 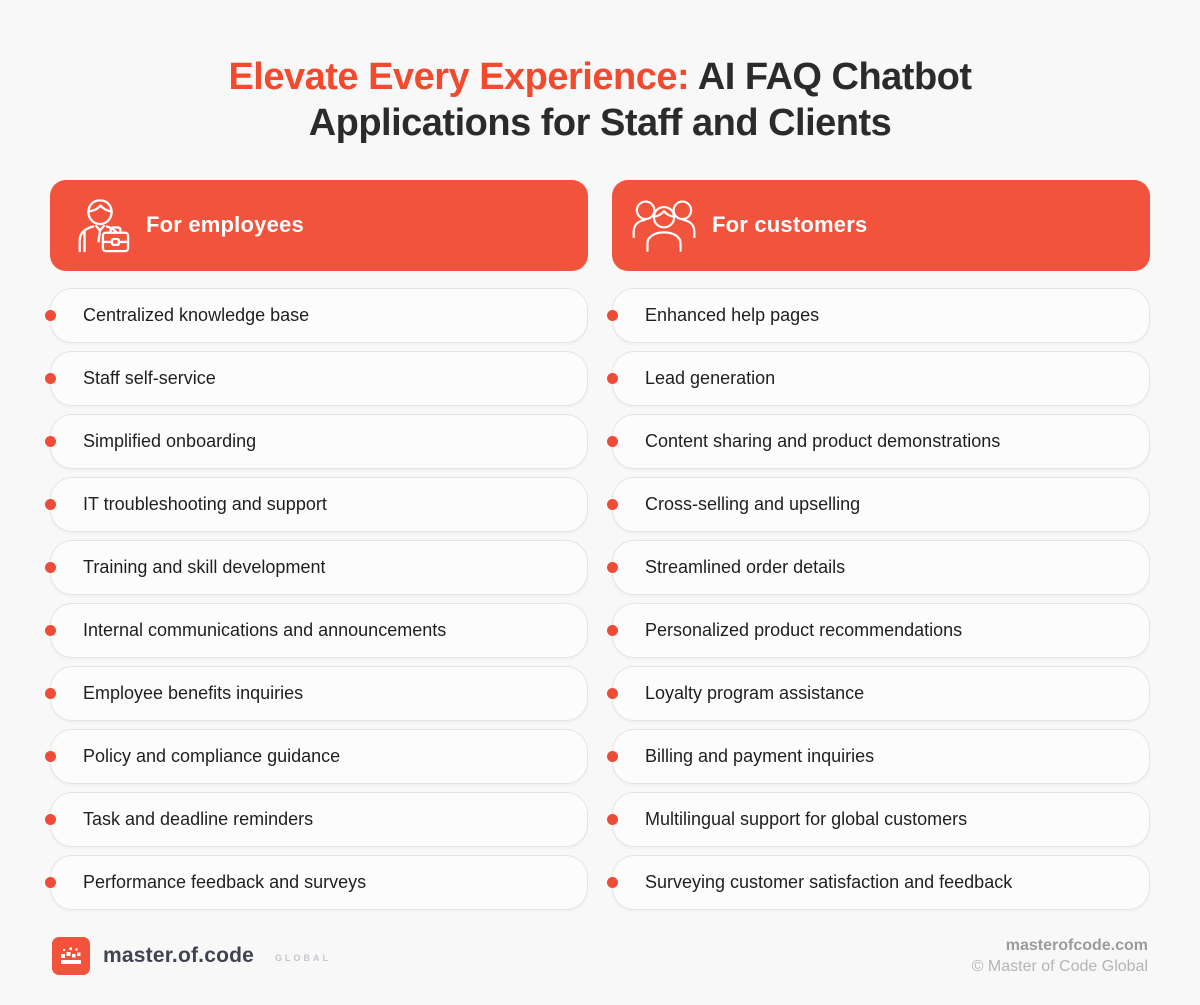 What do you see at coordinates (303, 957) in the screenshot?
I see `brand-suffix: GLOBAL` at bounding box center [303, 957].